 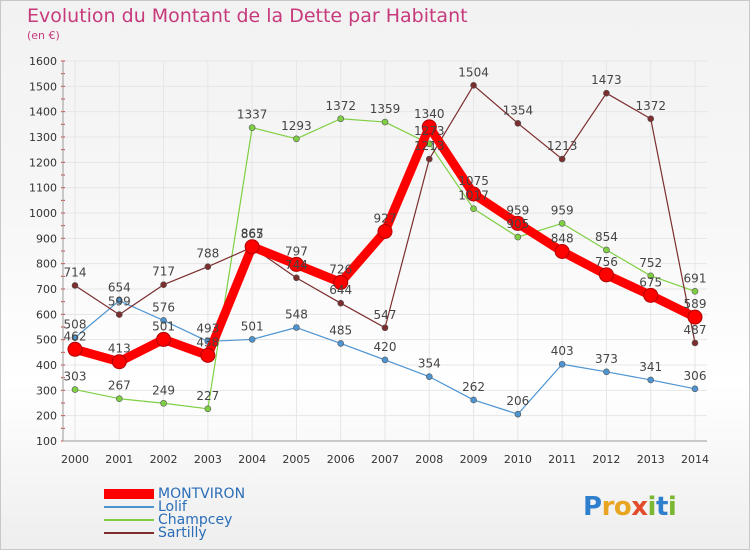 I want to click on y-tick-label: 700, so click(x=46, y=289).